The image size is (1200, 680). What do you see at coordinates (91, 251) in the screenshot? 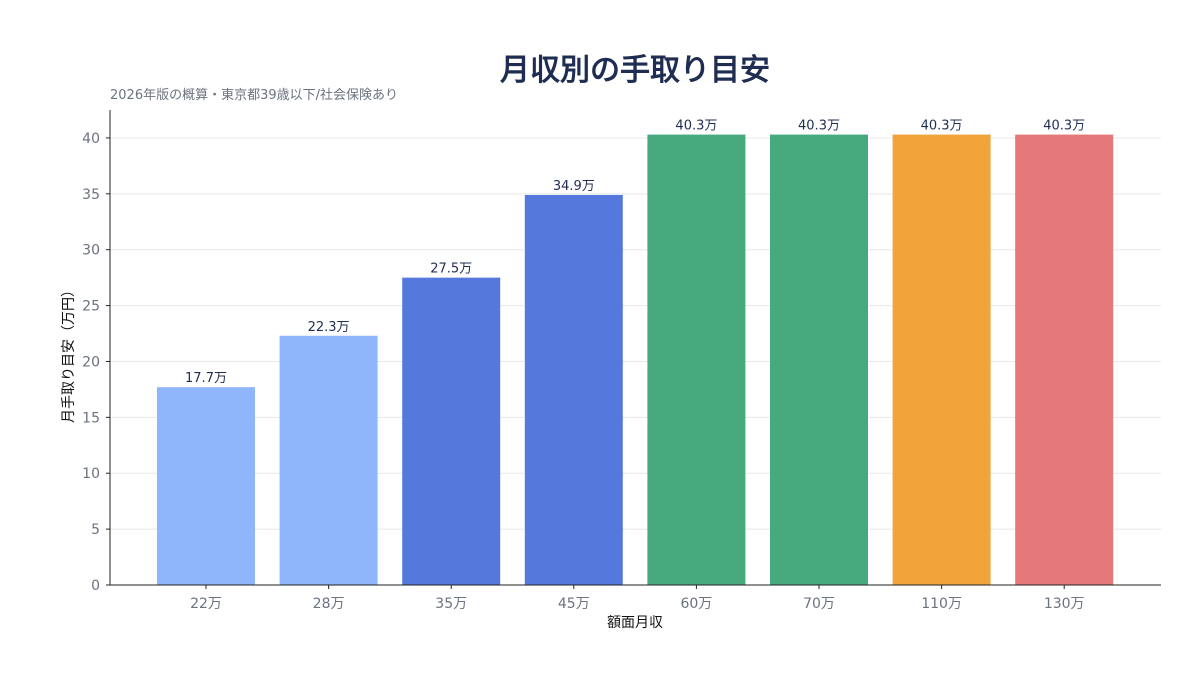
I see `y-tick-label: 30` at bounding box center [91, 251].